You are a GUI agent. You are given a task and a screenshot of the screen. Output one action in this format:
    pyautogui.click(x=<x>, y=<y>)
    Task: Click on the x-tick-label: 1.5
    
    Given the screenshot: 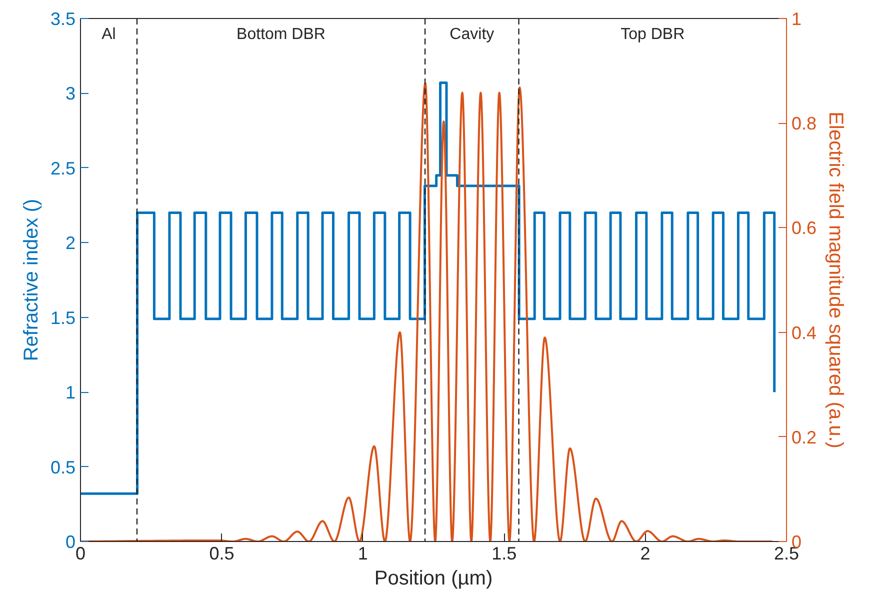 What is the action you would take?
    pyautogui.click(x=504, y=554)
    